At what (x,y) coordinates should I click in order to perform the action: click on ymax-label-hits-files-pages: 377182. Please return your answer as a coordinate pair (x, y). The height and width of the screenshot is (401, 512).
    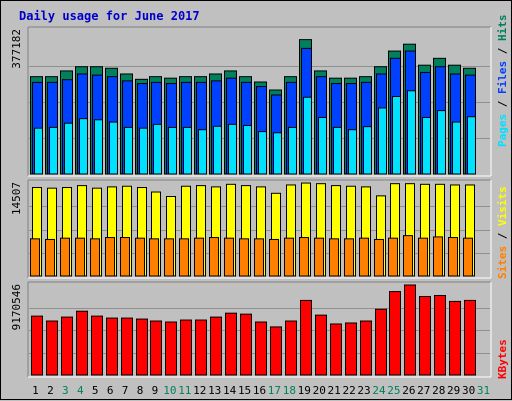
    Looking at the image, I should click on (16, 49).